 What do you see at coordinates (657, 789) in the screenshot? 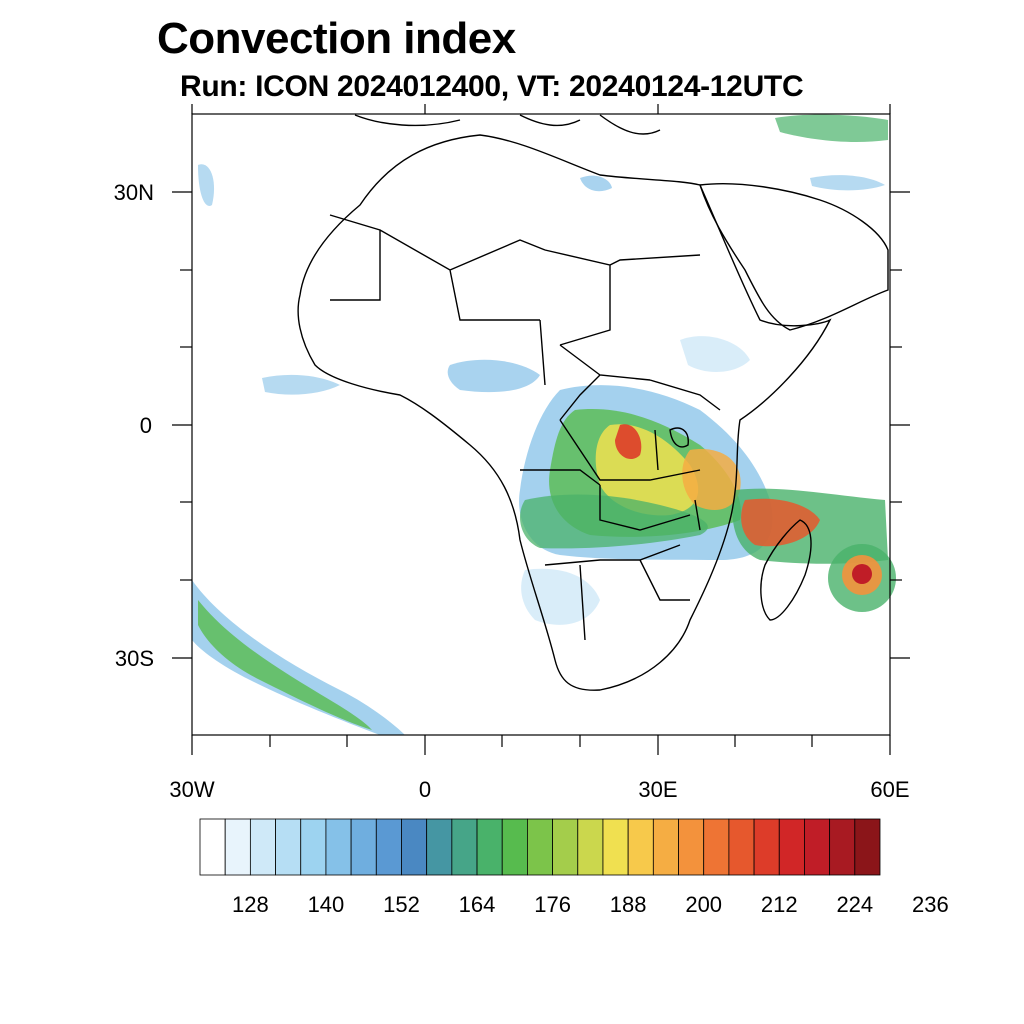
I see `x-label-30e: 30E` at bounding box center [657, 789].